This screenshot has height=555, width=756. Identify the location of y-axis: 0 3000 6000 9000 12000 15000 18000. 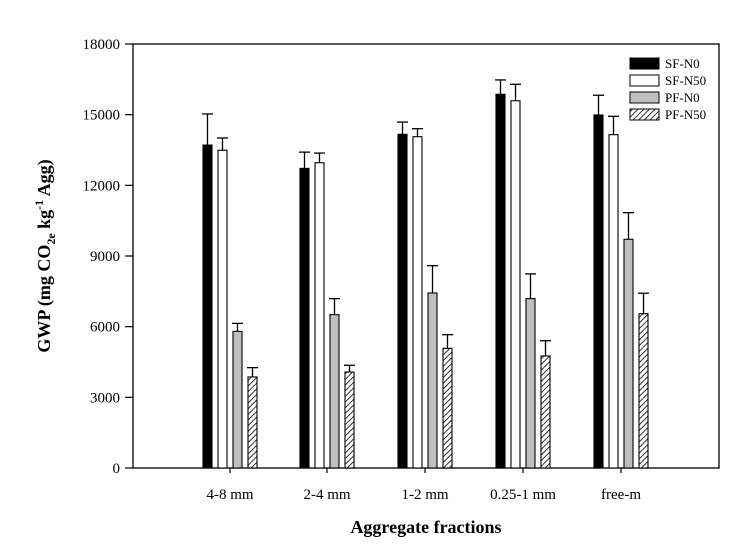
(108, 257).